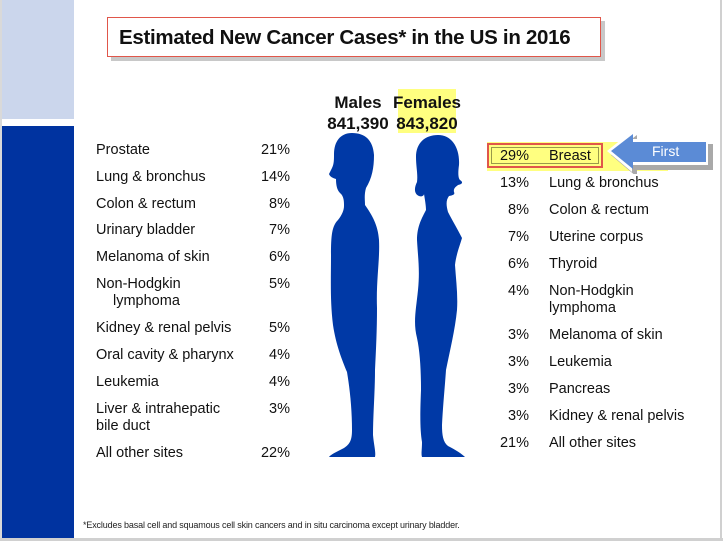 The width and height of the screenshot is (723, 541). What do you see at coordinates (165, 355) in the screenshot?
I see `male-site-name: Oral cavity & pharynx` at bounding box center [165, 355].